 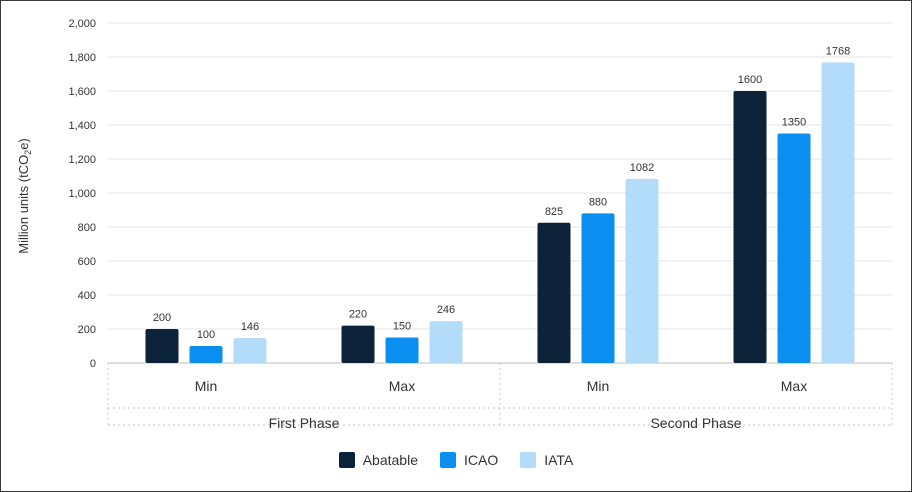 What do you see at coordinates (93, 364) in the screenshot?
I see `y-tick-label: 0` at bounding box center [93, 364].